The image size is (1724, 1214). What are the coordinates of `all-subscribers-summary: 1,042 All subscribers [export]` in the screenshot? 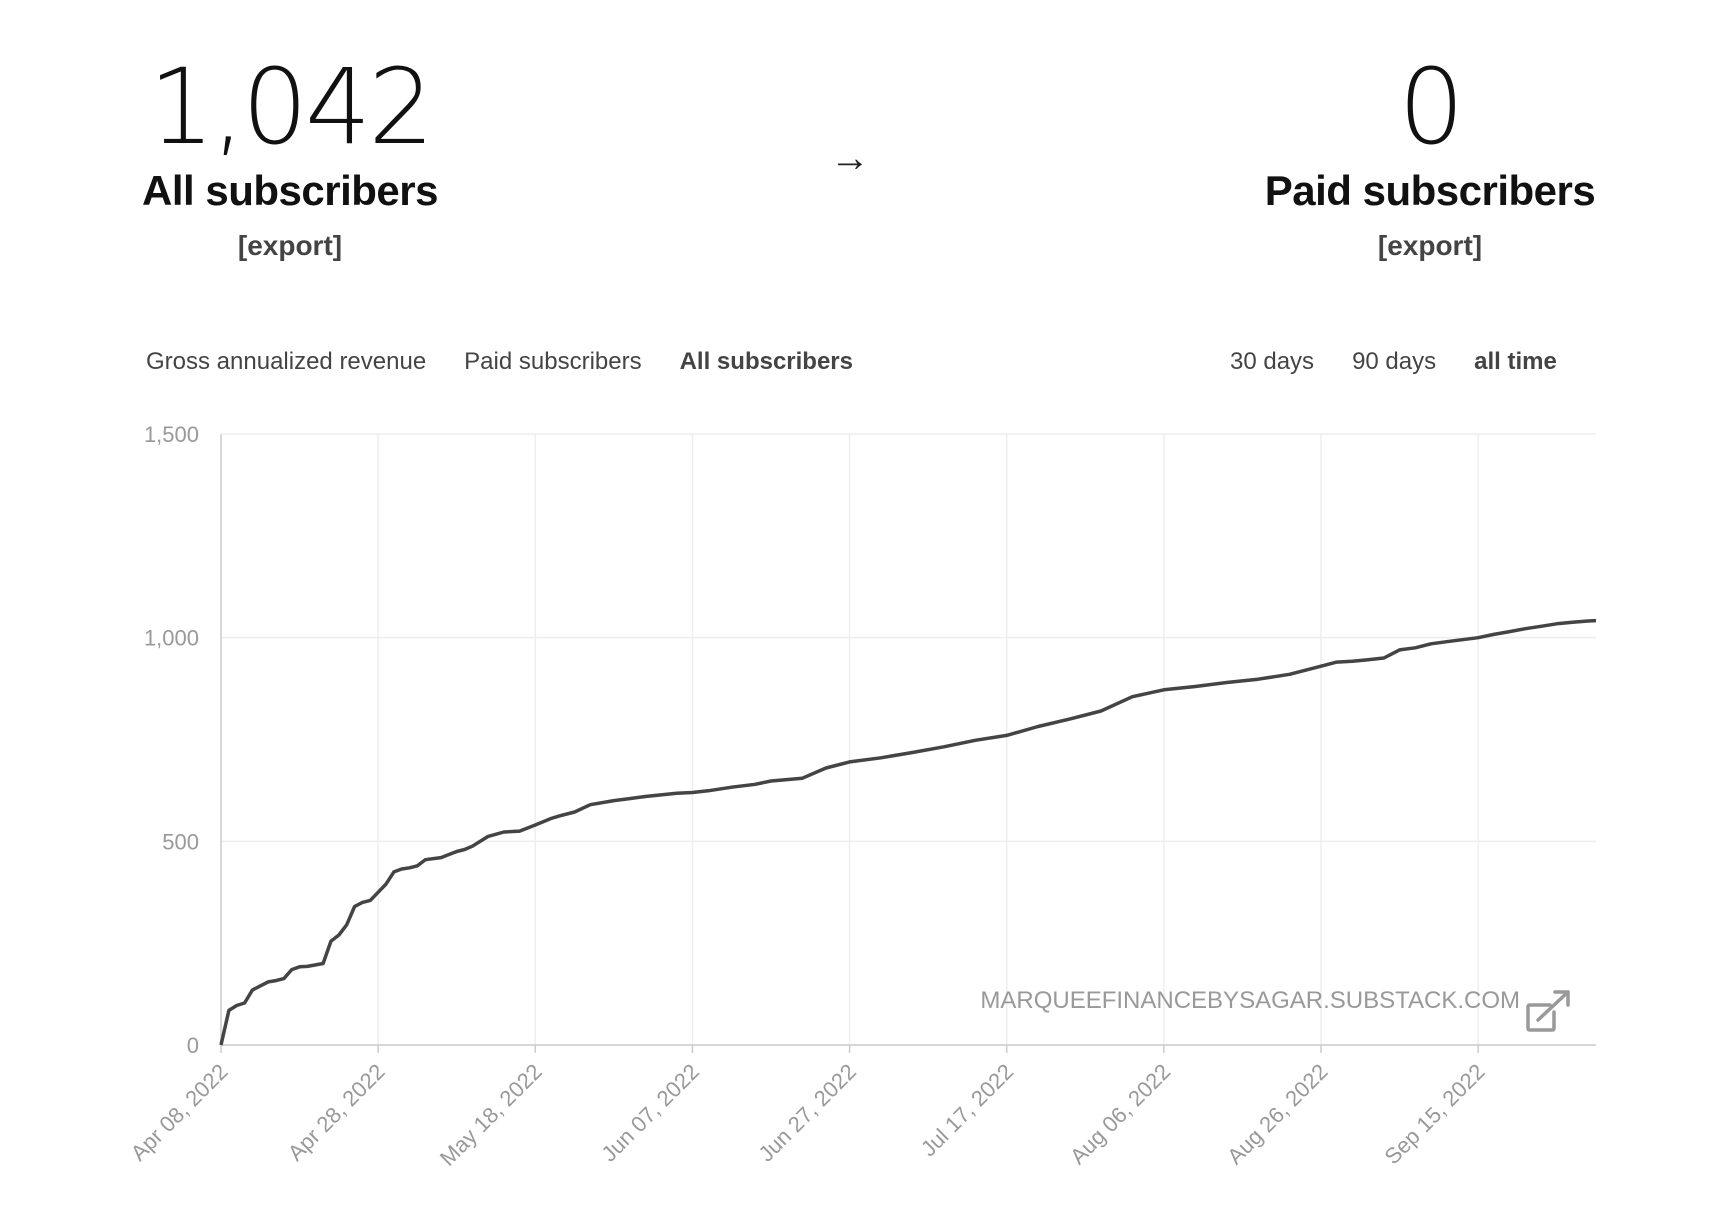 It's located at (290, 159).